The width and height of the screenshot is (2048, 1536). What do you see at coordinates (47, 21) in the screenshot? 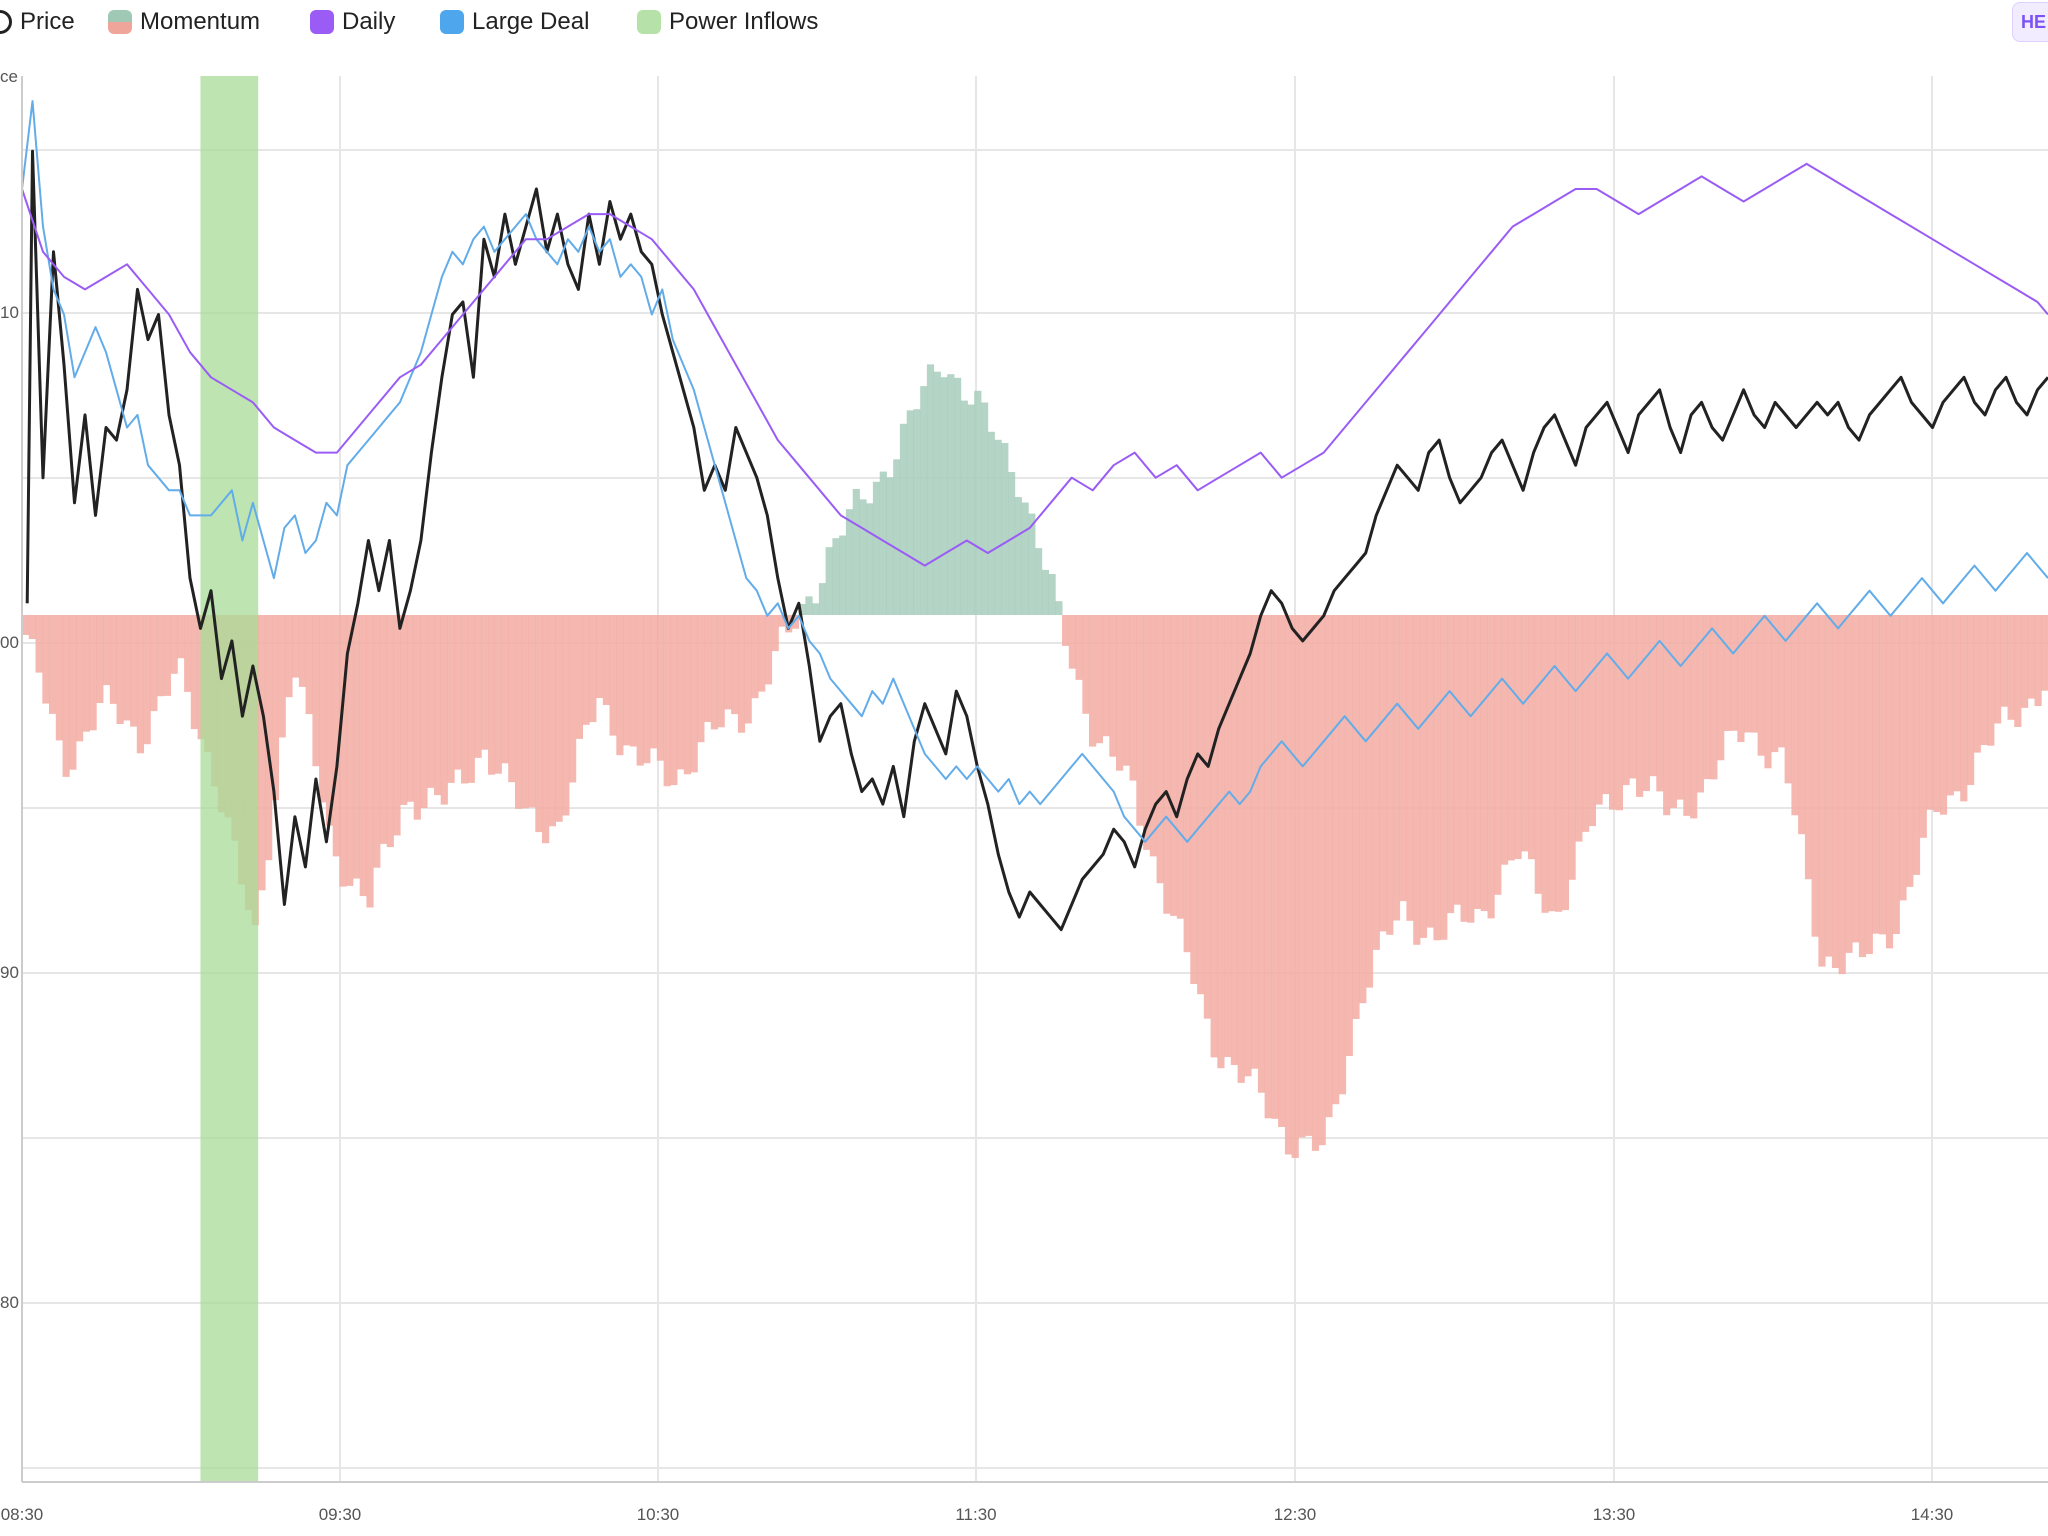
I see `legend-label-price: Price` at bounding box center [47, 21].